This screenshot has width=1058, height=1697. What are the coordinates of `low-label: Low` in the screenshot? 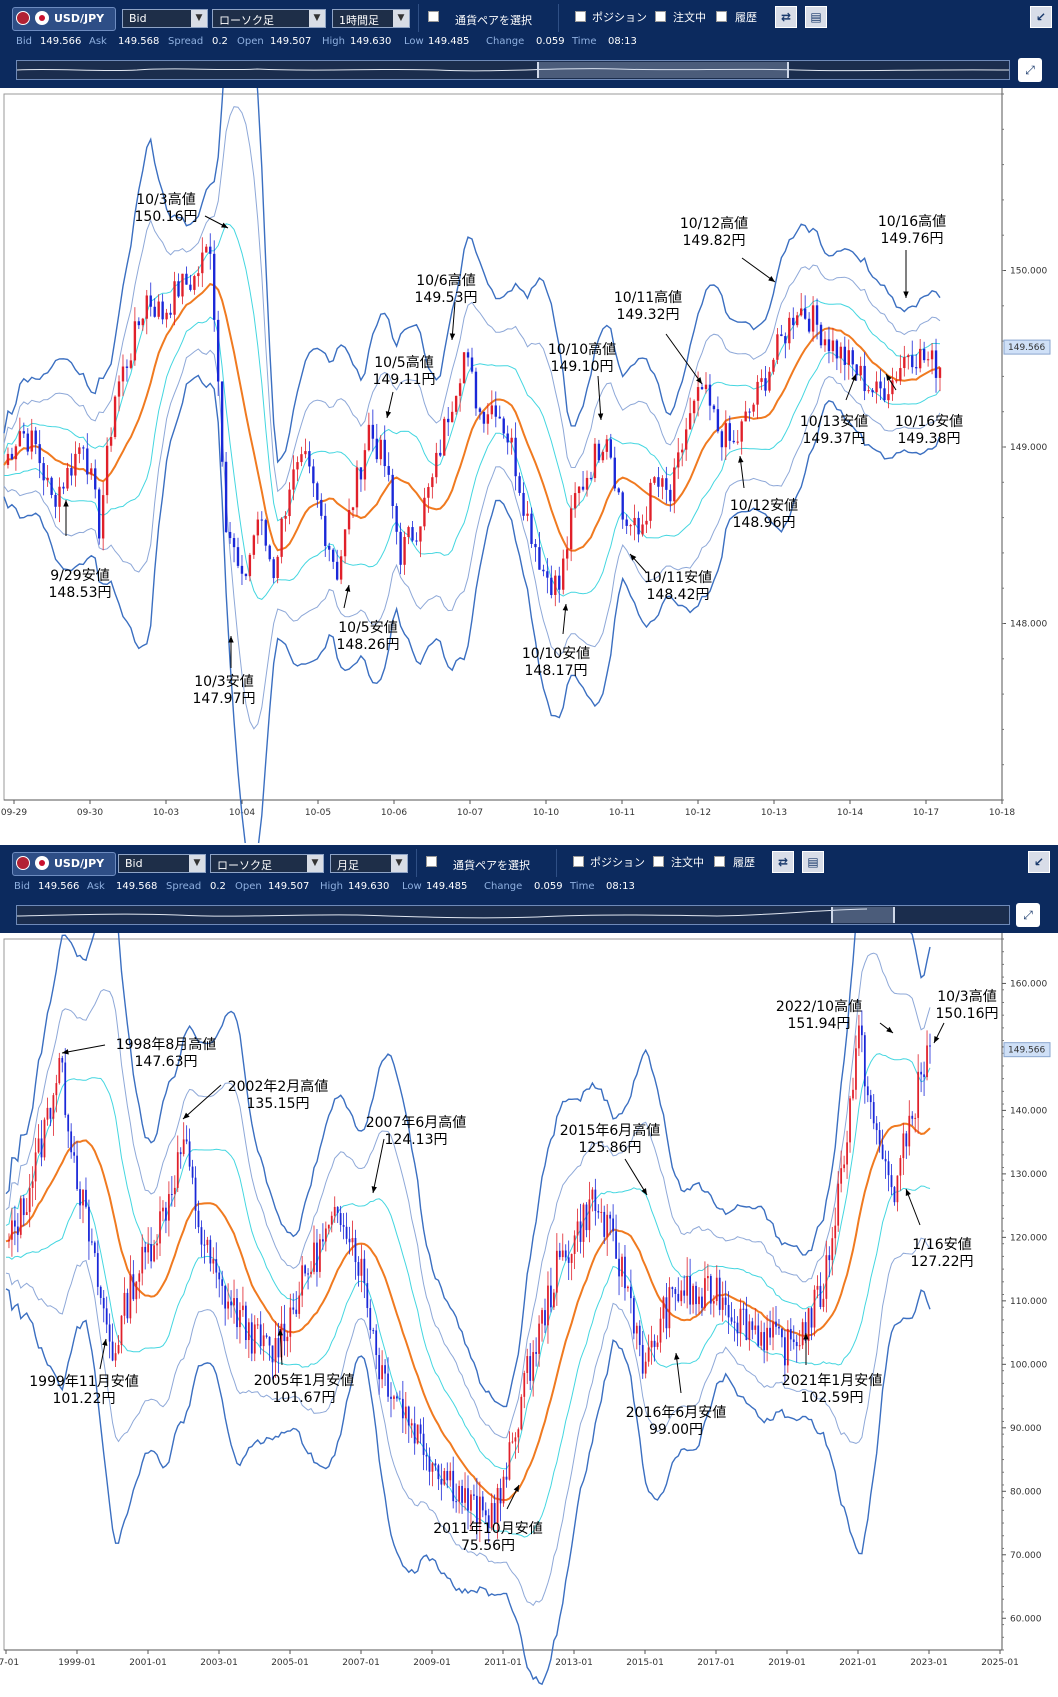 It's located at (414, 41).